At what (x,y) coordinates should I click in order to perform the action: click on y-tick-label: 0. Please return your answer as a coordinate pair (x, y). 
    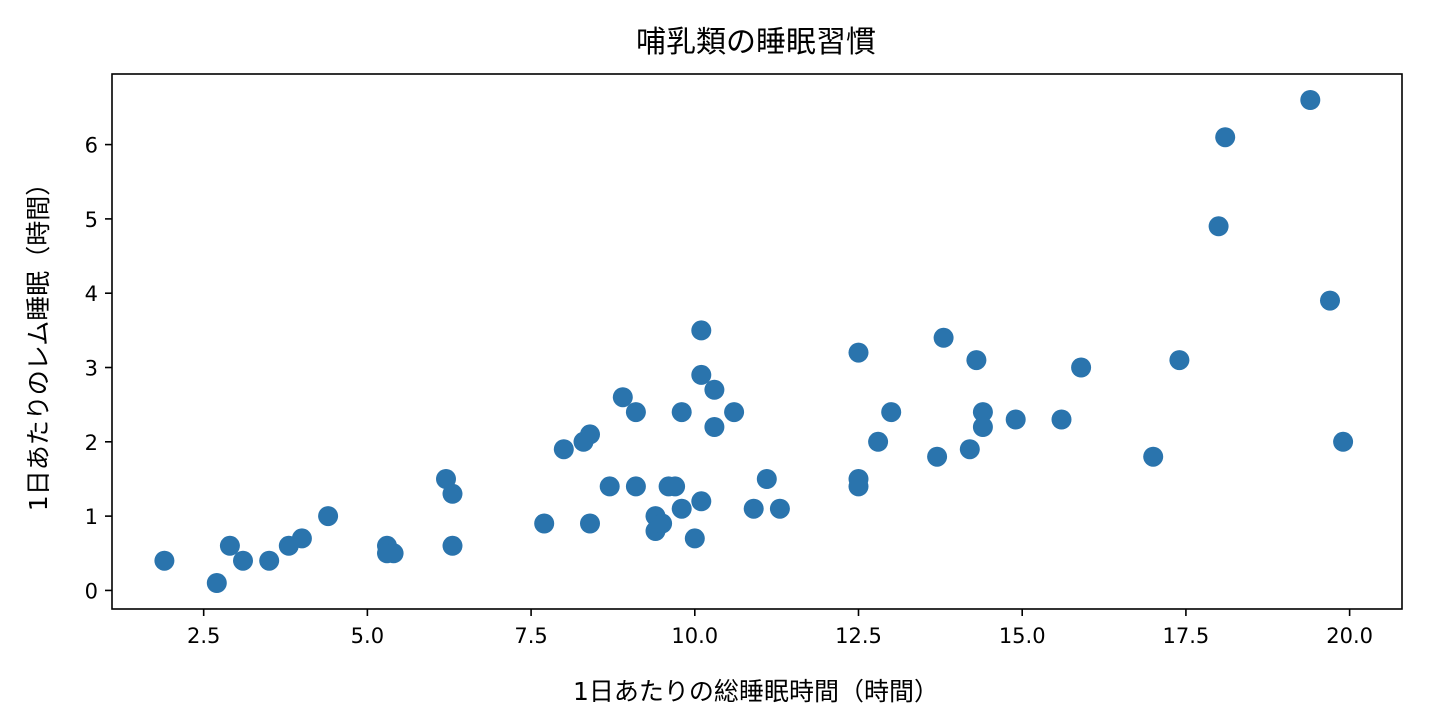
    Looking at the image, I should click on (91, 591).